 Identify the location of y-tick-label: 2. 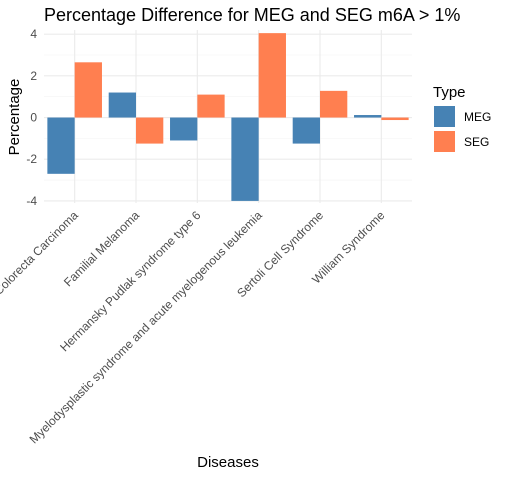
(33, 76).